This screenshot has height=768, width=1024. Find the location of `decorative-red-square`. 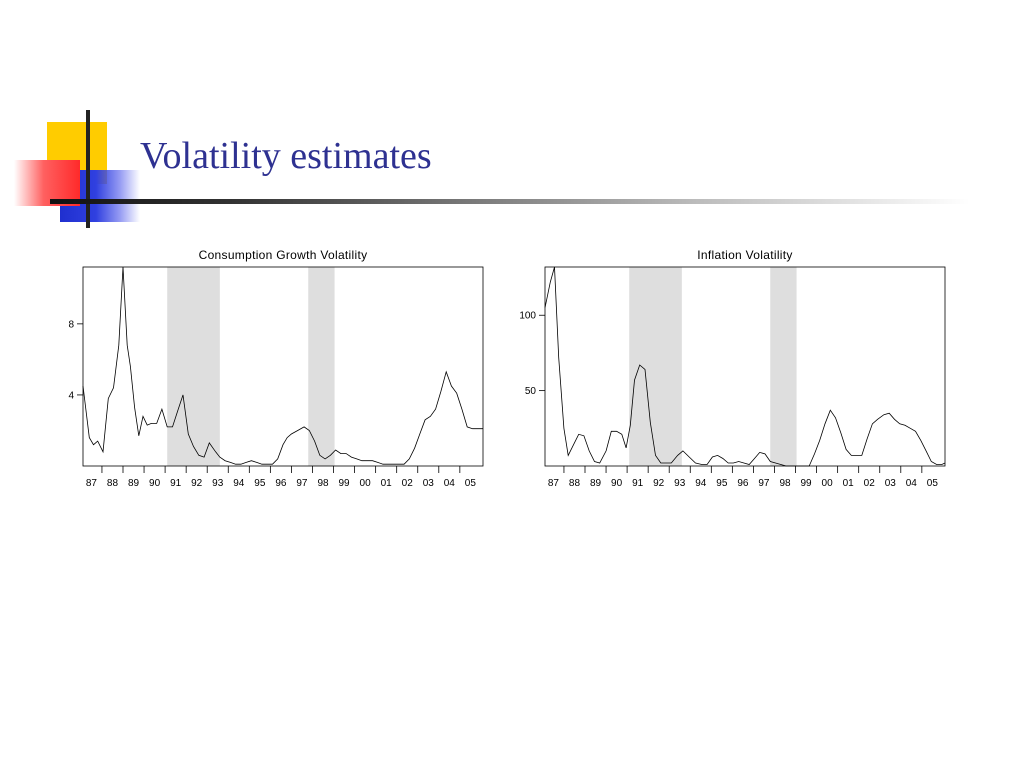

decorative-red-square is located at coordinates (47, 183).